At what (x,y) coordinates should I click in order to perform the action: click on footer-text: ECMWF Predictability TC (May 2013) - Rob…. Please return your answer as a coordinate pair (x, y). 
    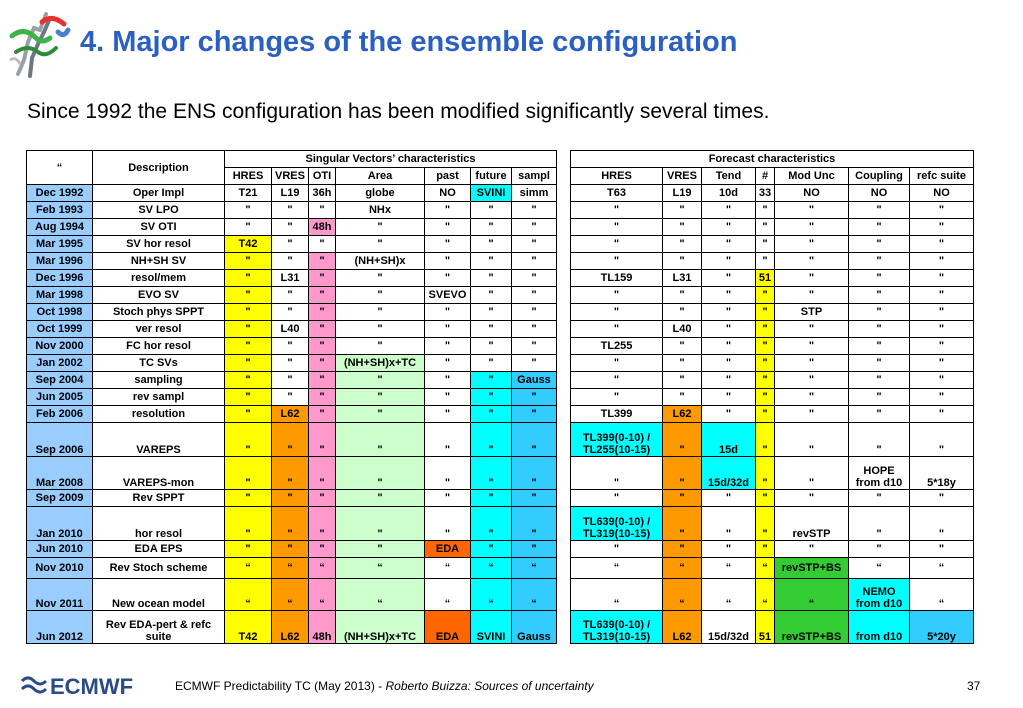
    Looking at the image, I should click on (384, 686).